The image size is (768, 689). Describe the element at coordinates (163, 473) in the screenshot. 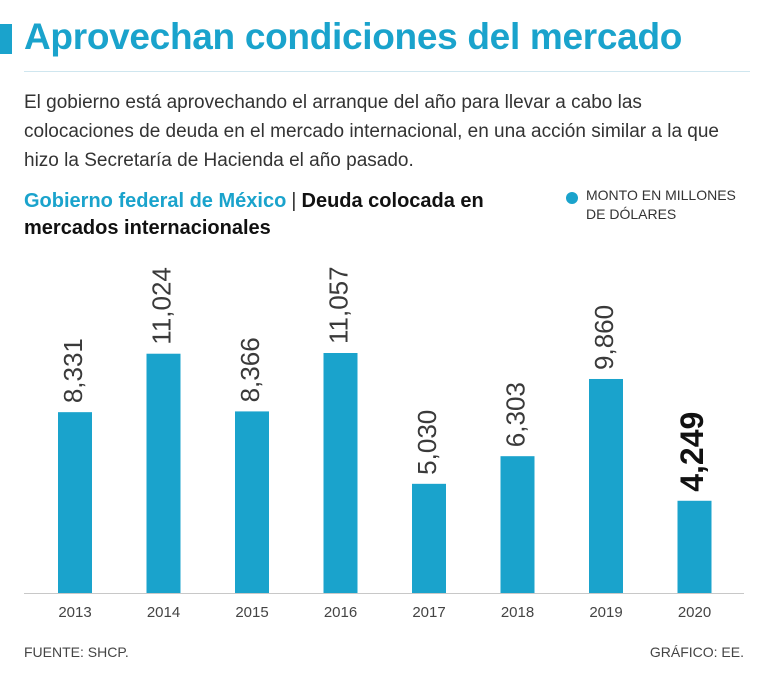

I see `bar-2014` at that location.